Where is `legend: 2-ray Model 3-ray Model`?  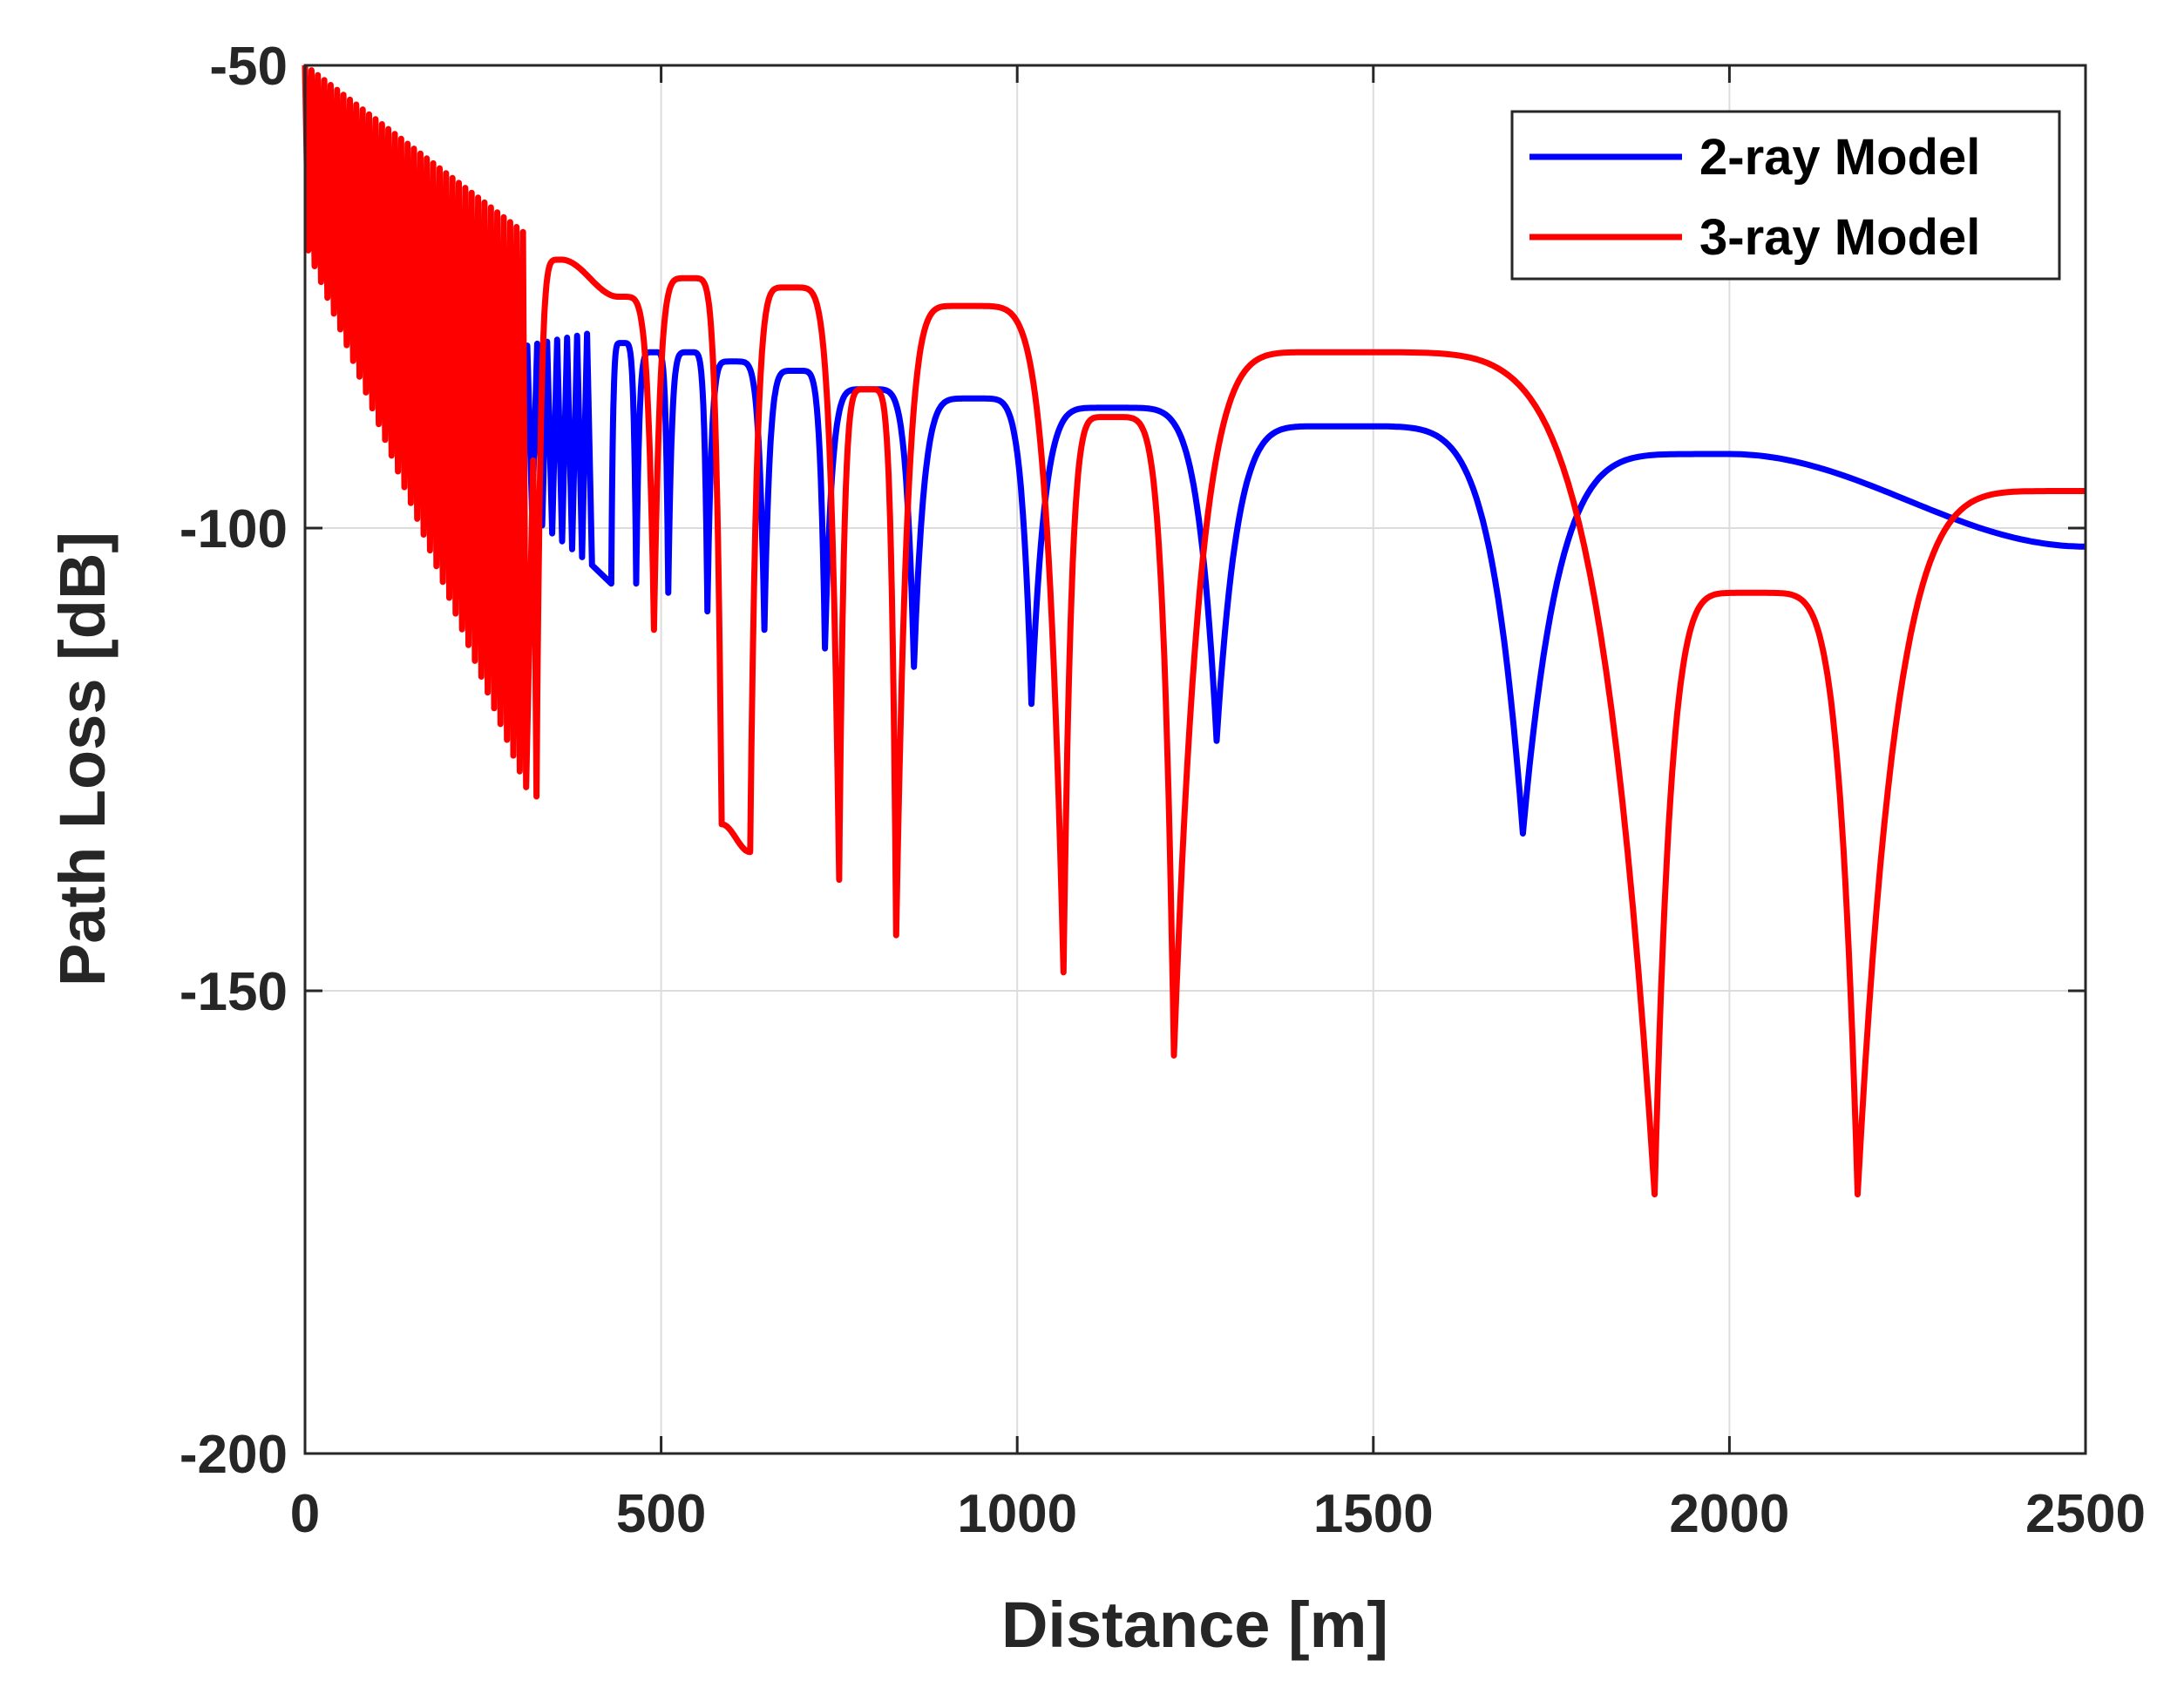 legend: 2-ray Model 3-ray Model is located at coordinates (1785, 195).